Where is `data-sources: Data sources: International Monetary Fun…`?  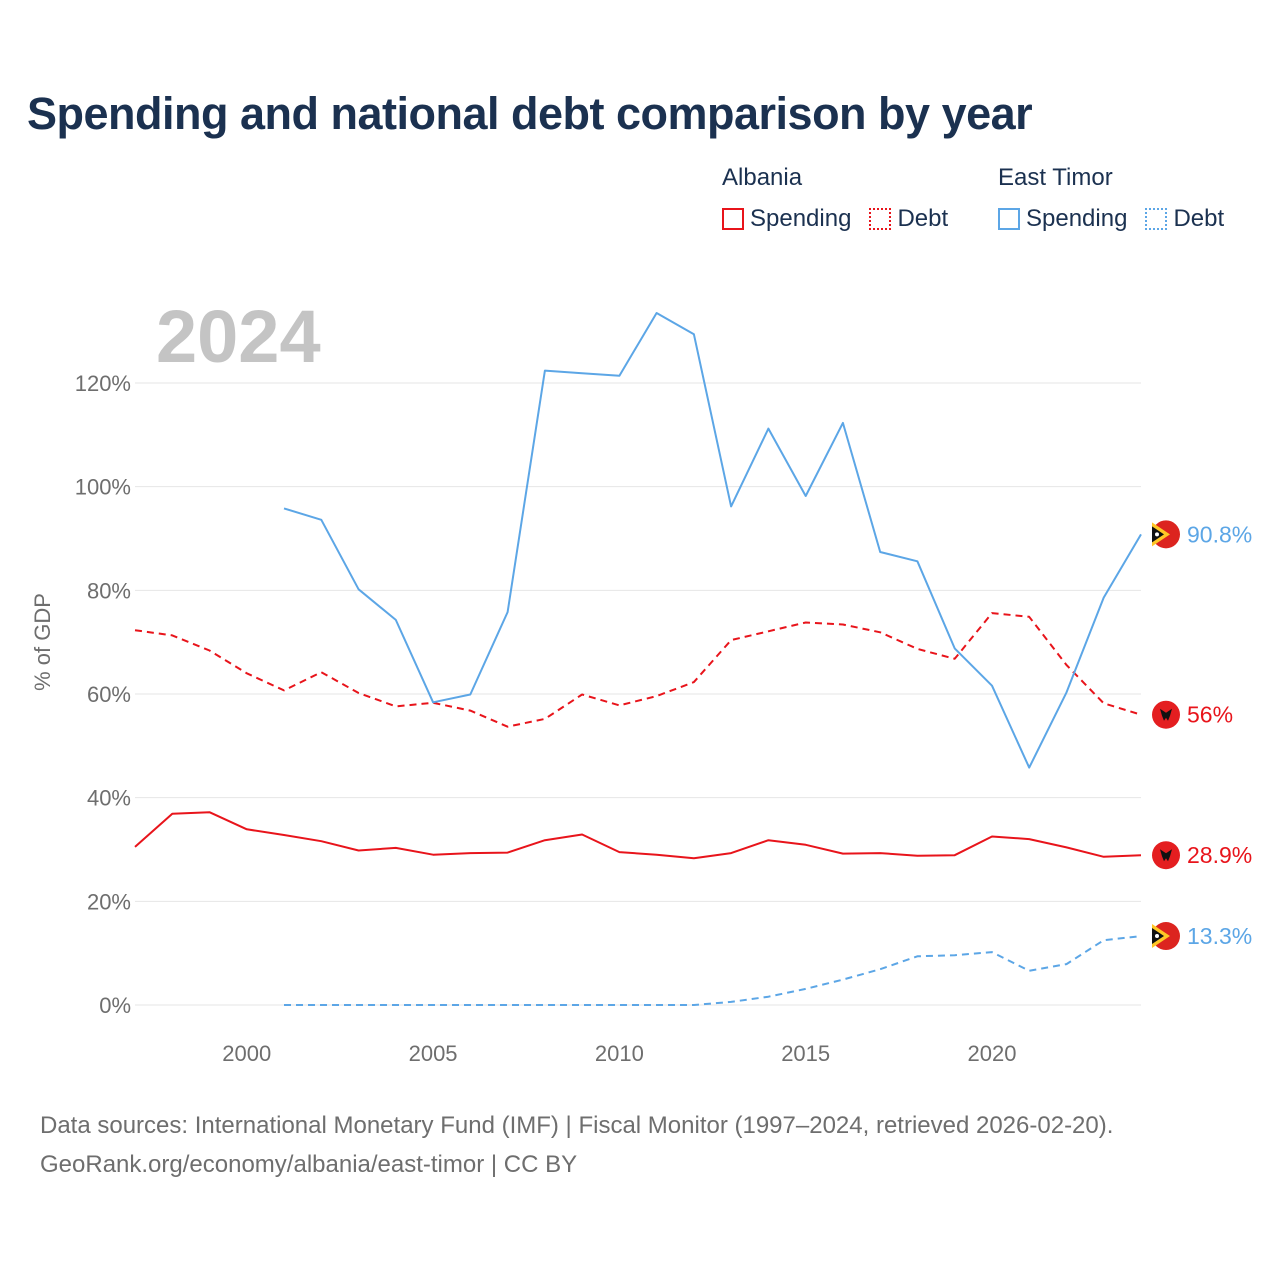
data-sources: Data sources: International Monetary Fun… is located at coordinates (576, 1145).